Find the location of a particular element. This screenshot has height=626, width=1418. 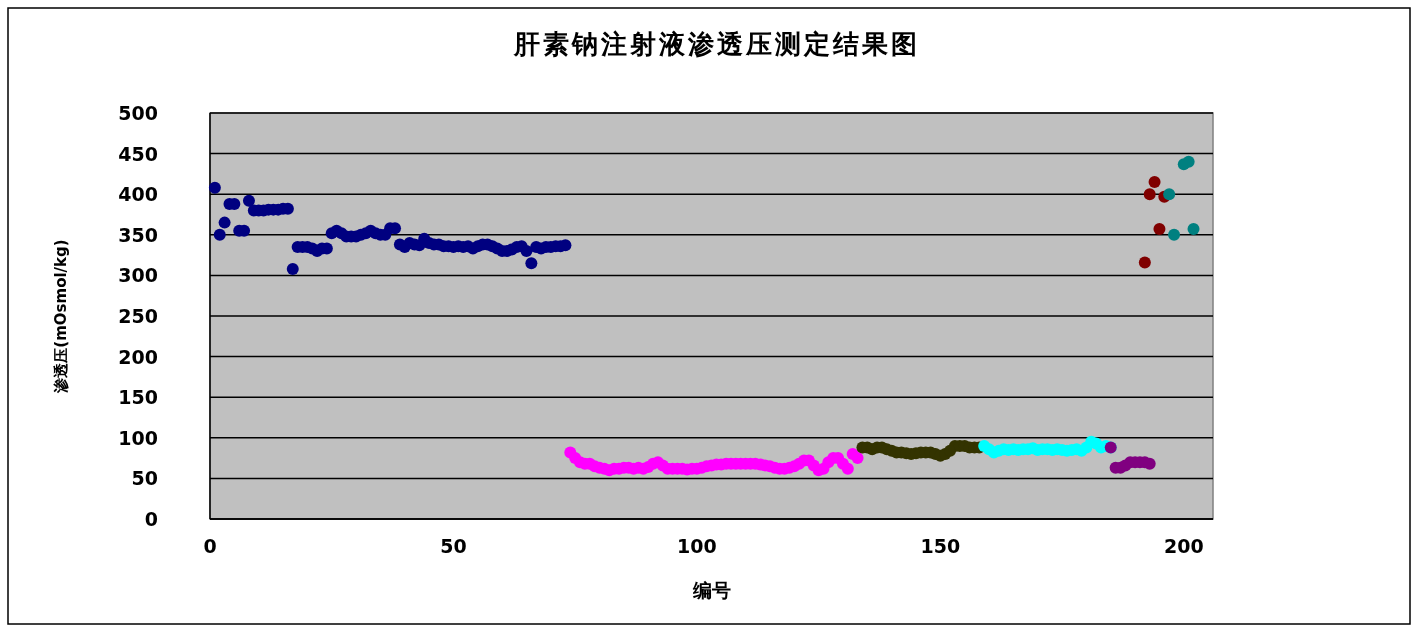

y-tick-label: 150 is located at coordinates (138, 397).